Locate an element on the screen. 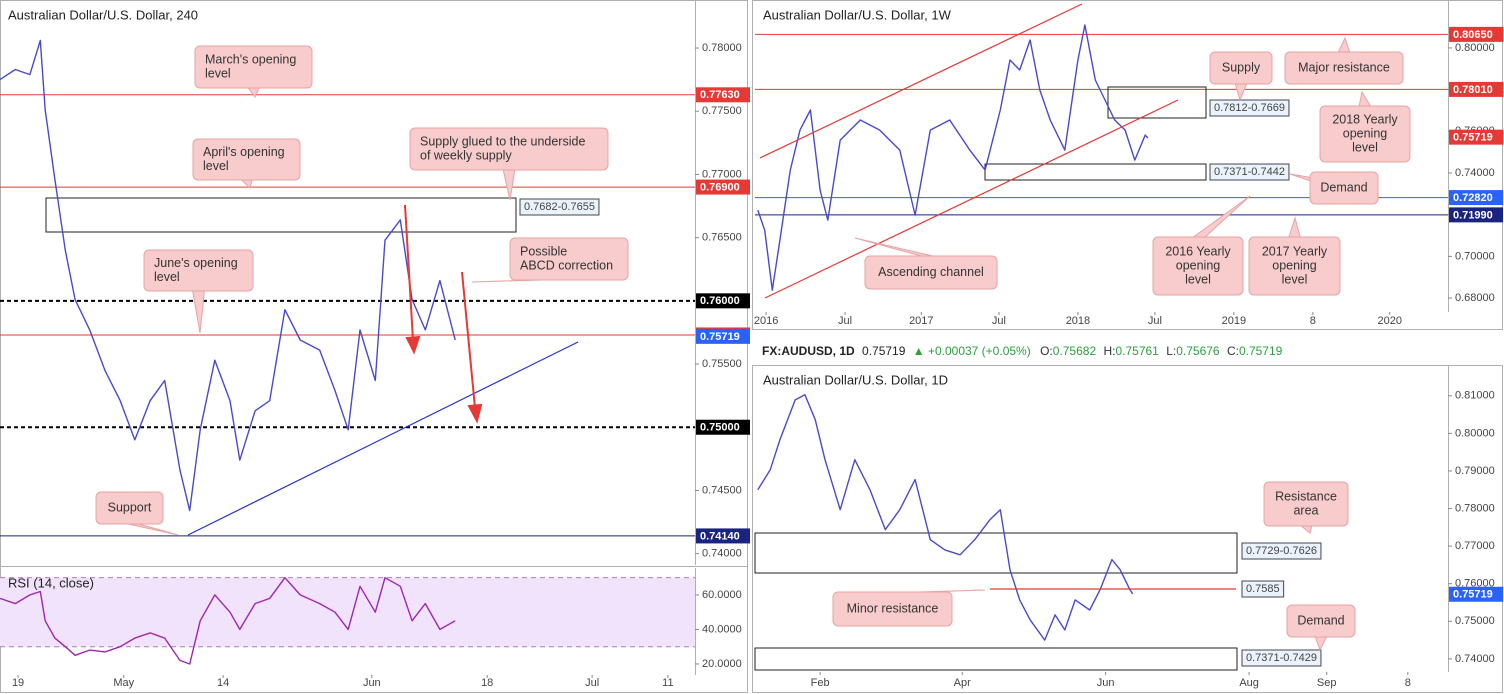 The height and width of the screenshot is (694, 1504). x-tick-label: 2018 is located at coordinates (1078, 321).